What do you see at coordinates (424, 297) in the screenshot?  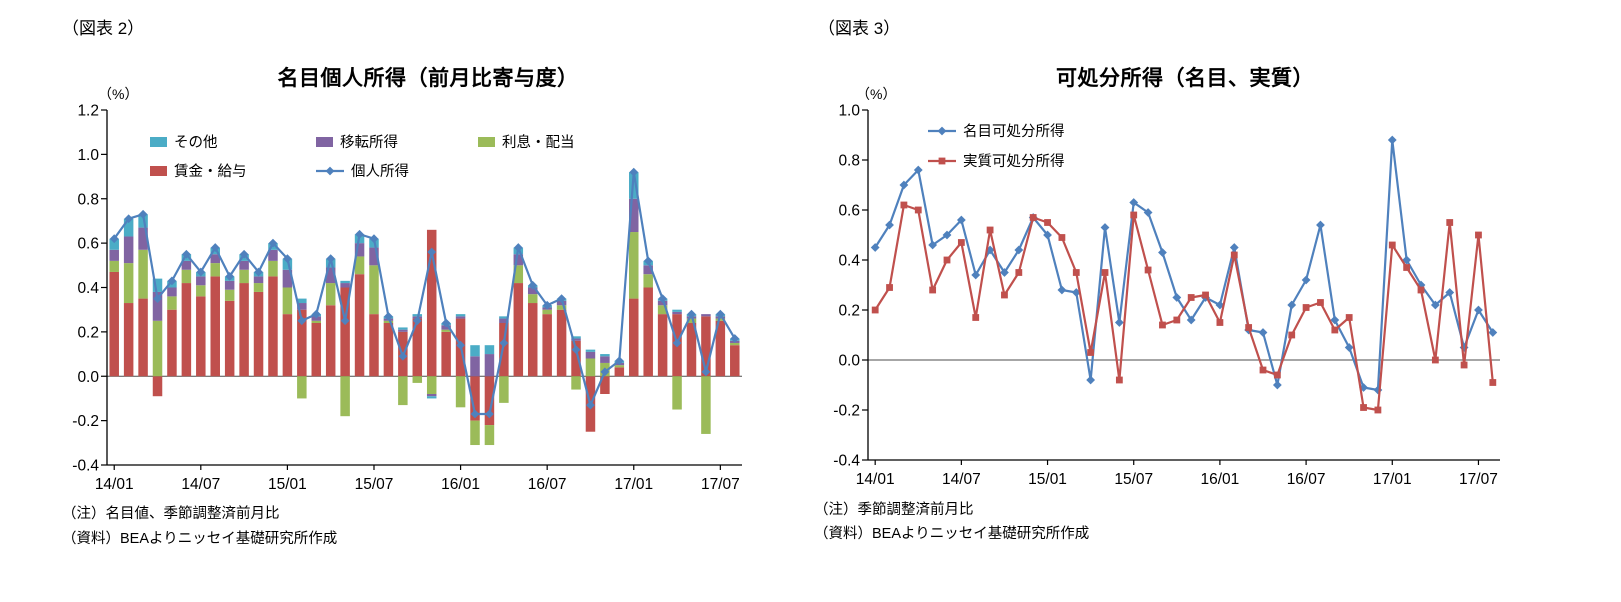 I see `bars-transfer-income` at bounding box center [424, 297].